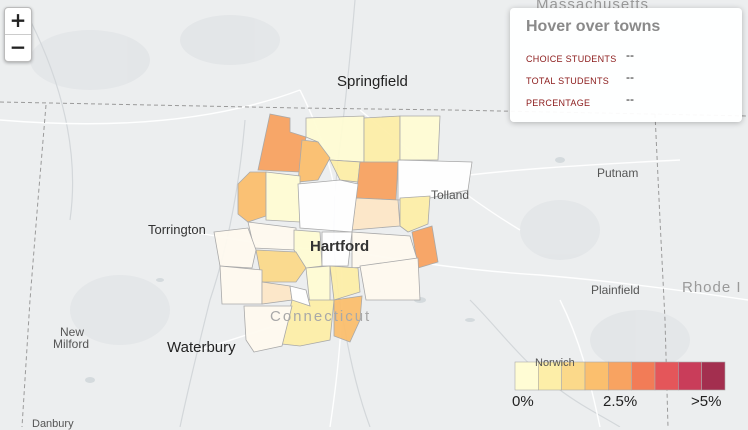 This screenshot has height=430, width=748. Describe the element at coordinates (630, 77) in the screenshot. I see `info-value-total-students: --` at that location.